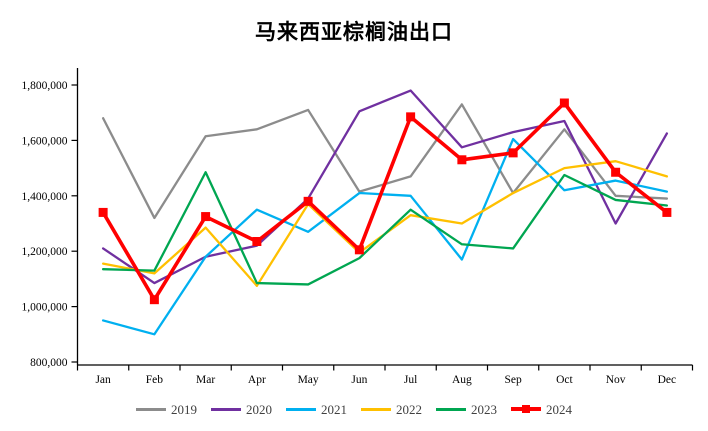  What do you see at coordinates (155, 380) in the screenshot?
I see `x-tick-label: Feb` at bounding box center [155, 380].